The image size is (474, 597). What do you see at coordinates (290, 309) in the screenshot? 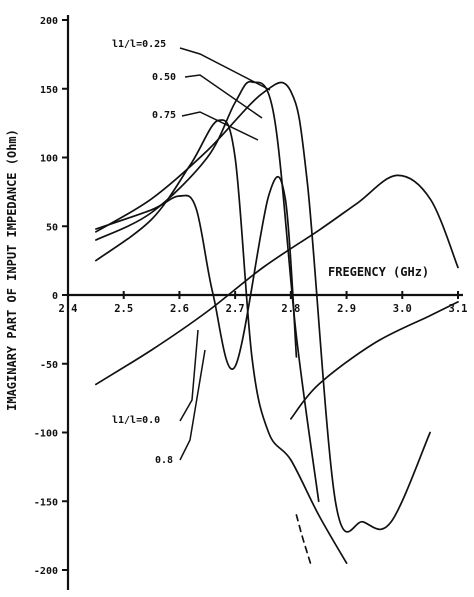
I see `x-tick-label: 2.8` at bounding box center [290, 309].